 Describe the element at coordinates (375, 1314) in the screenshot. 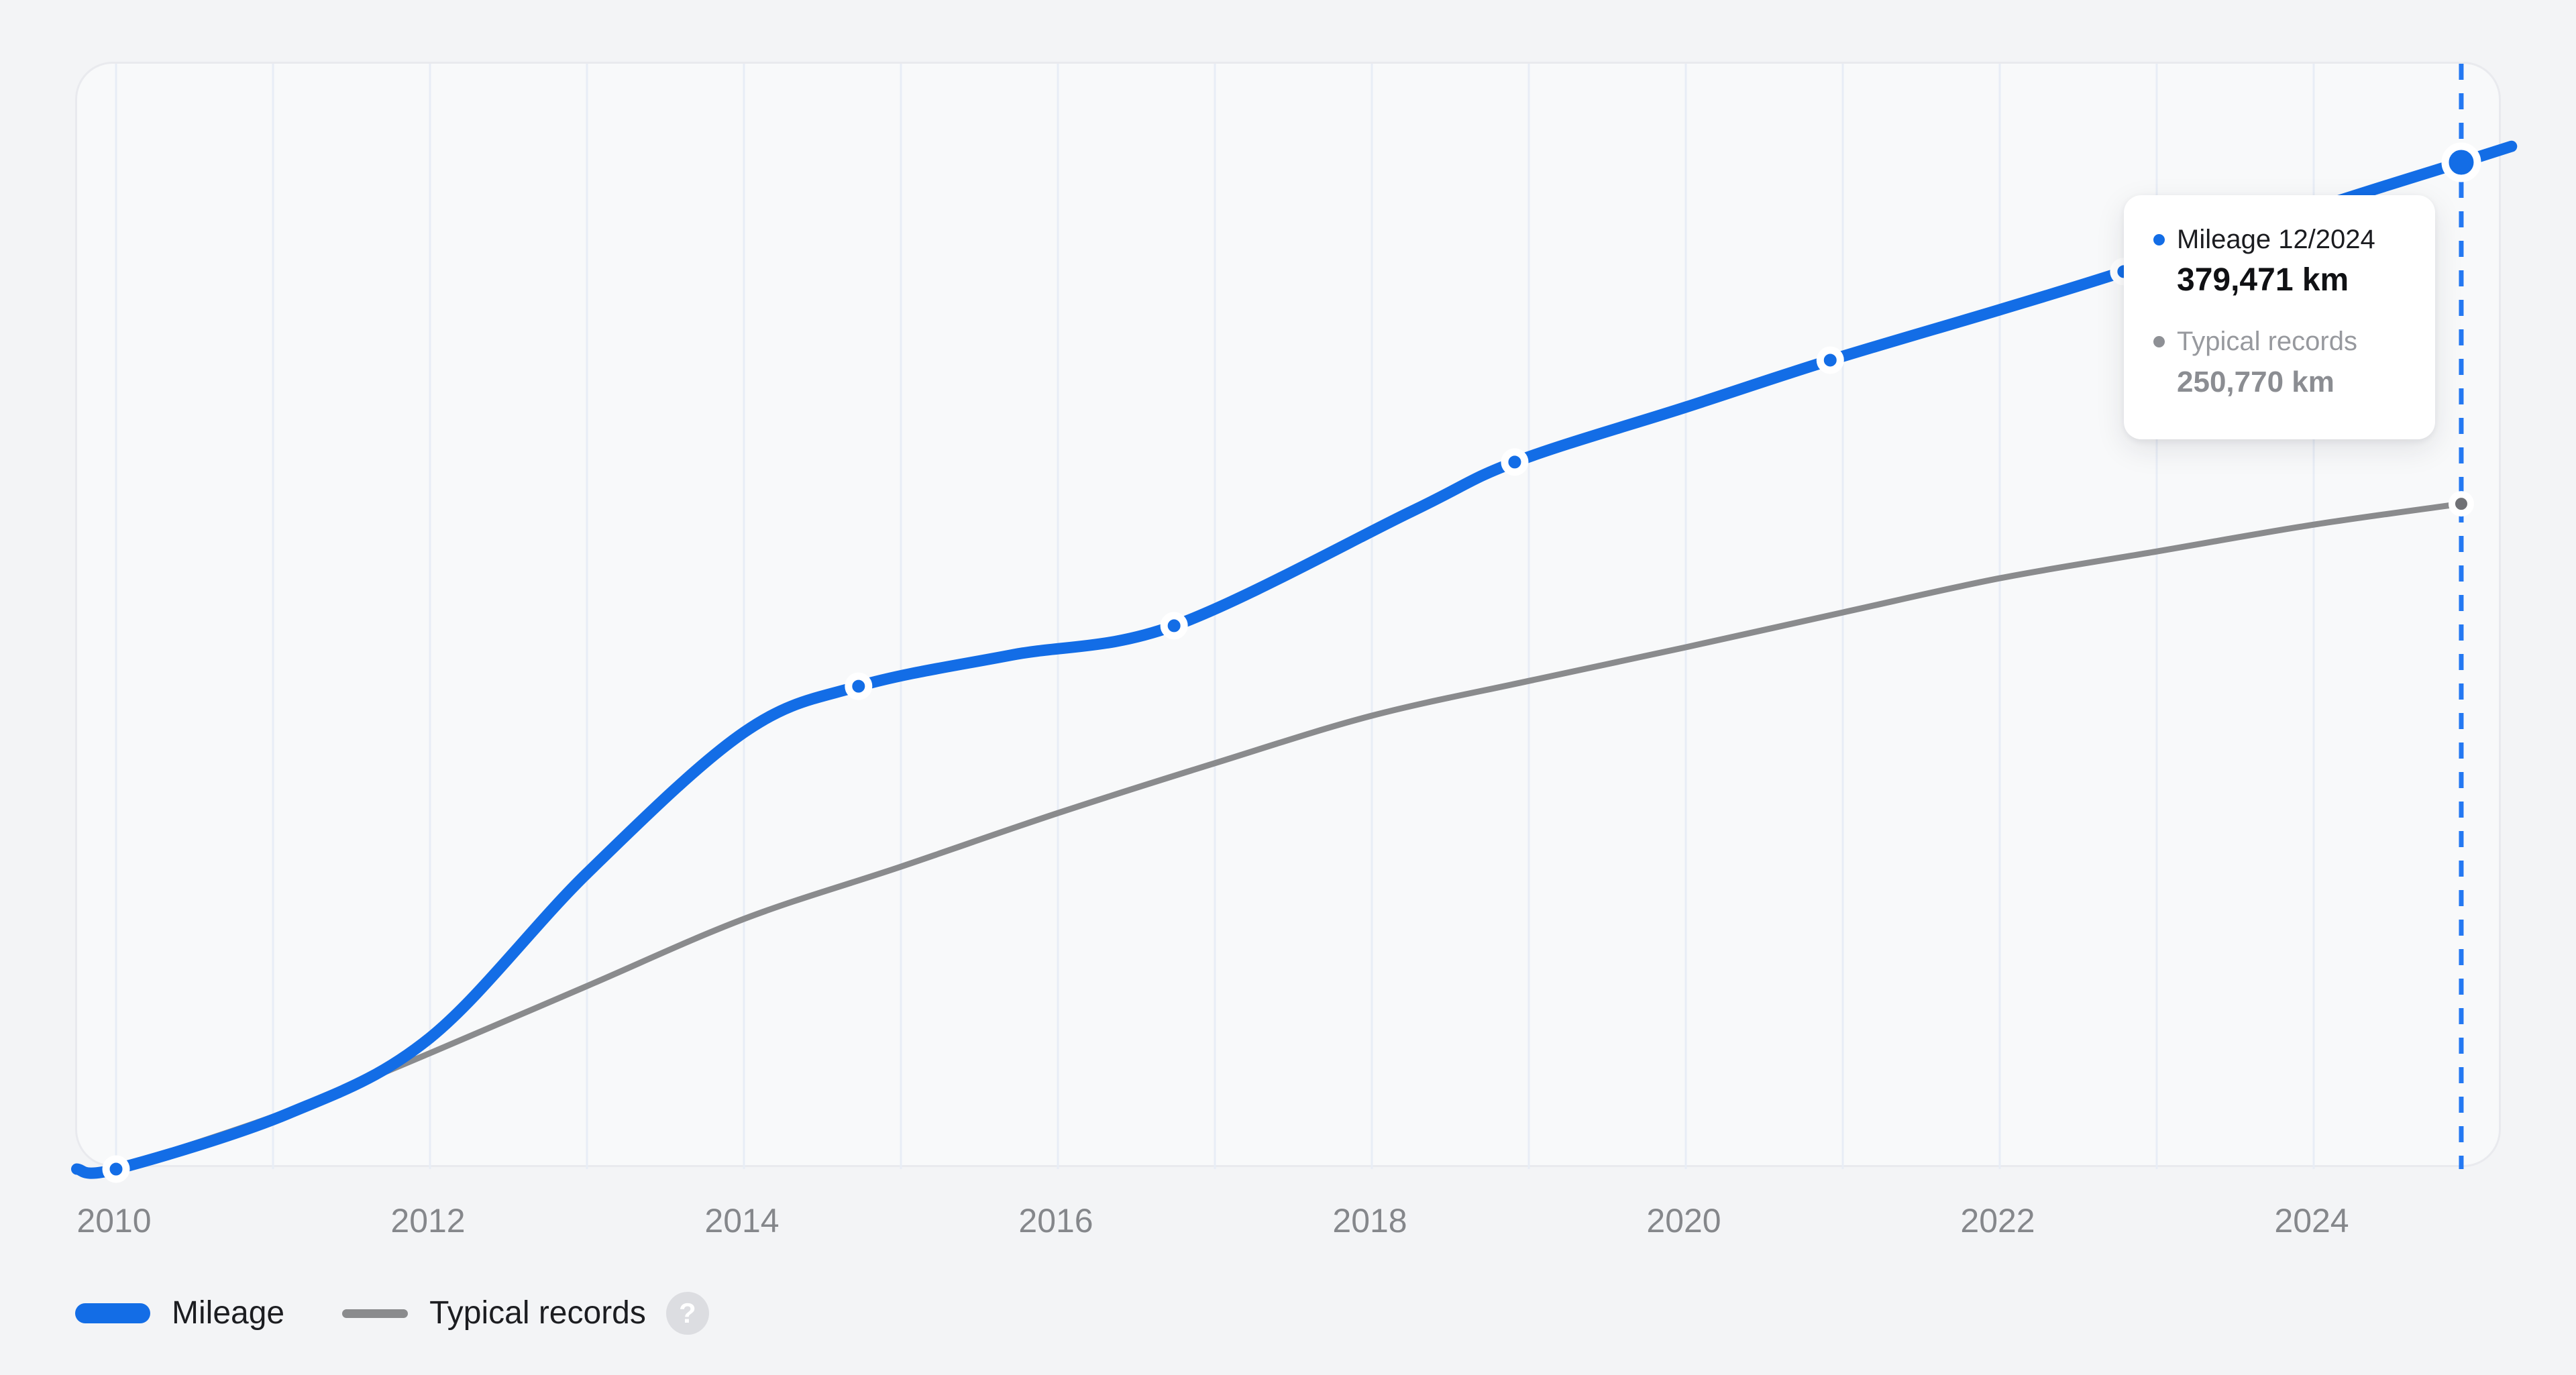

I see `typical-legend-swatch-icon` at that location.